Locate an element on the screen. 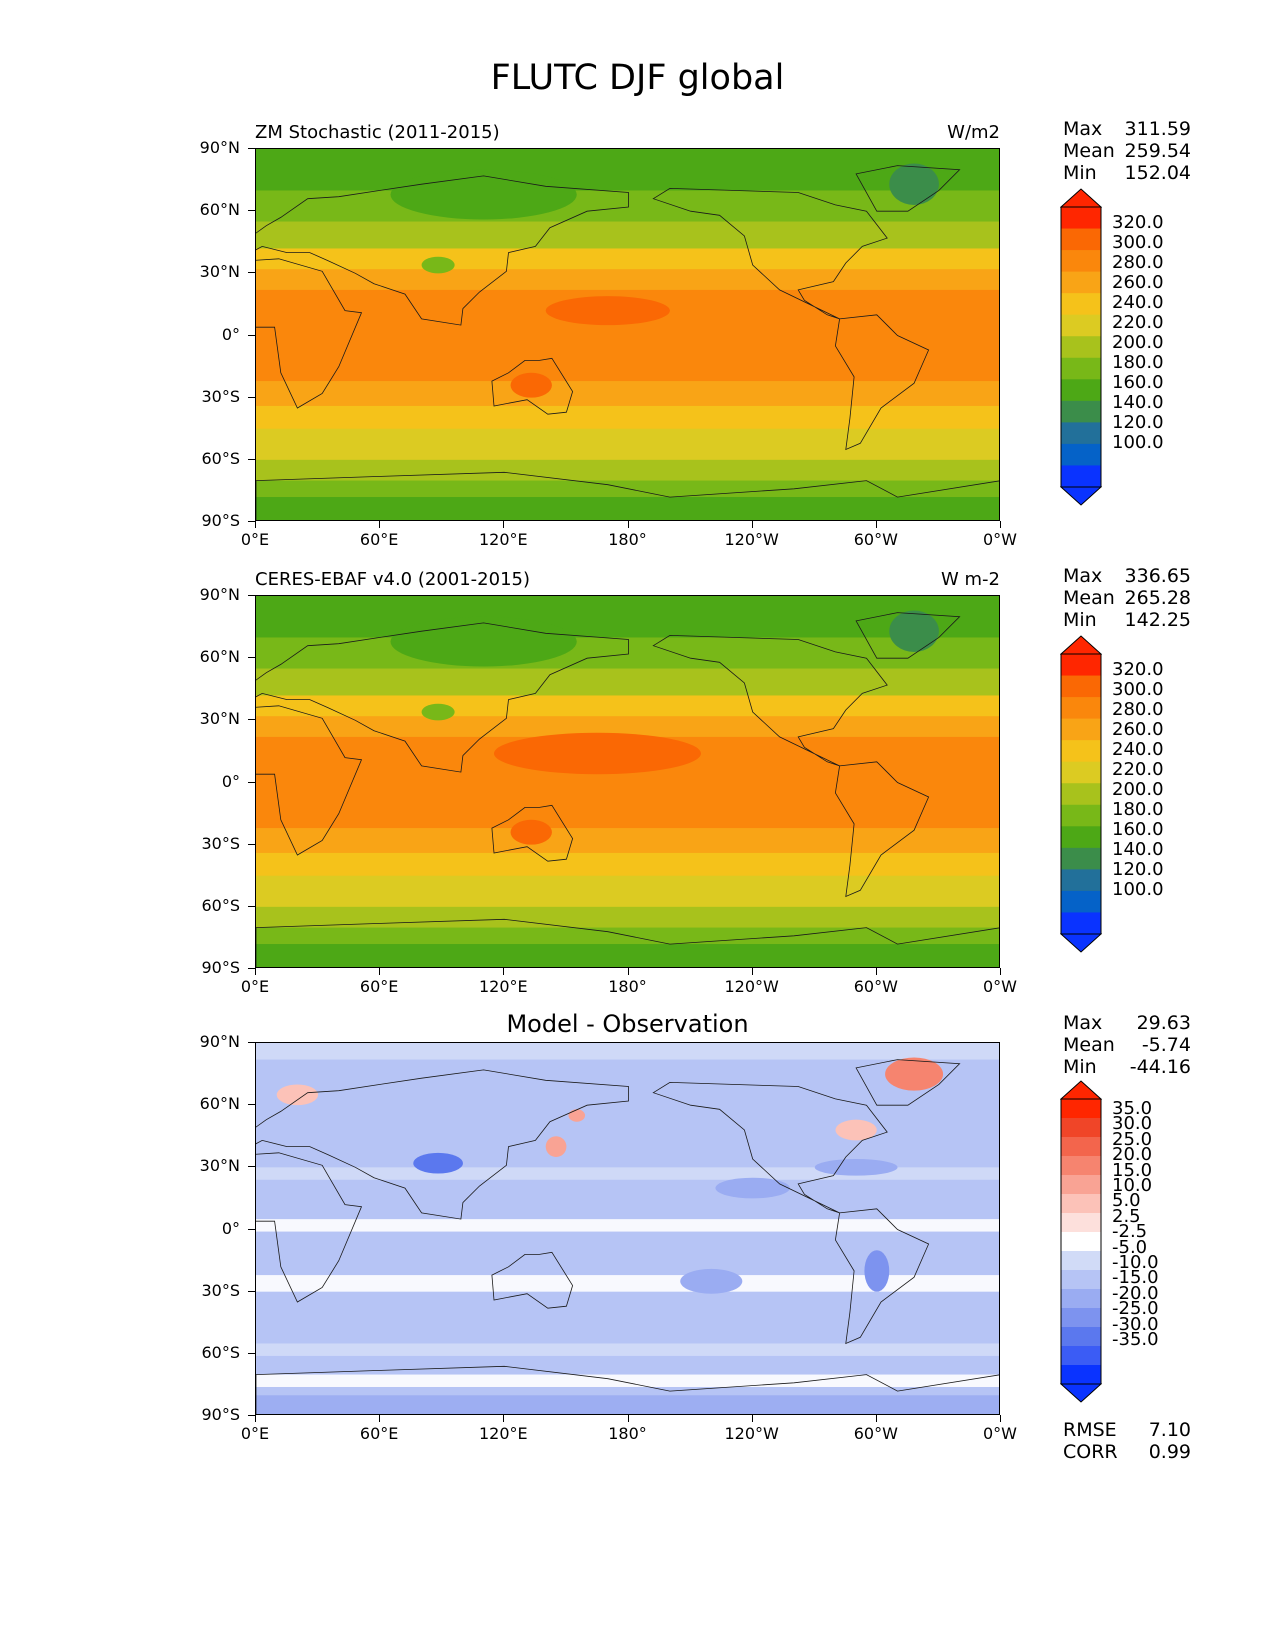 Image resolution: width=1275 pixels, height=1650 pixels. colorbar-tick-label: 35.0 is located at coordinates (1132, 1108).